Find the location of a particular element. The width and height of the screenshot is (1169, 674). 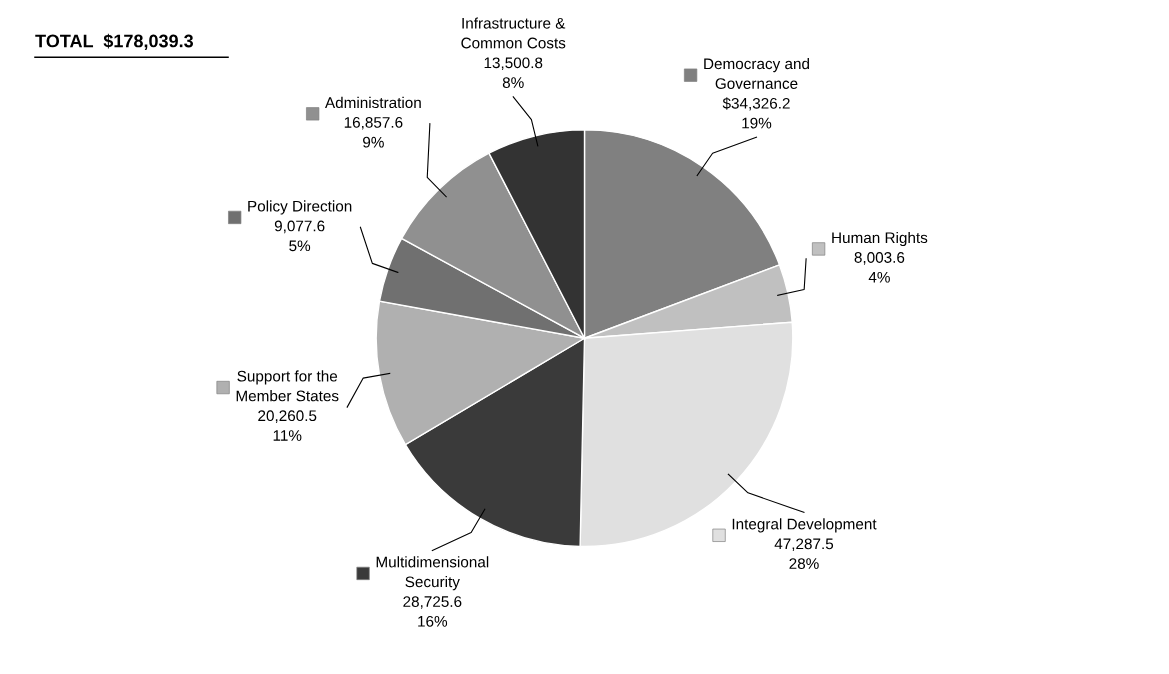

data-label: 28,725.6 16% is located at coordinates (432, 611).